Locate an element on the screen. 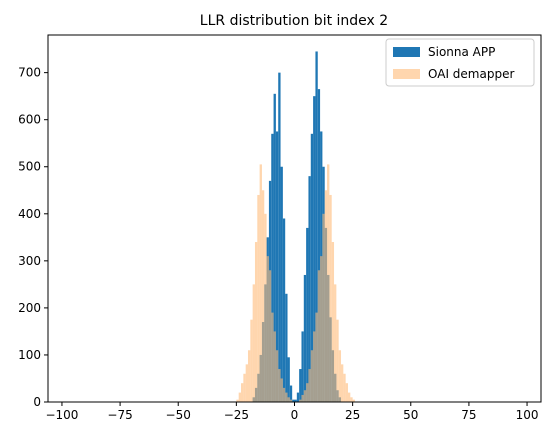 The height and width of the screenshot is (435, 552). y-tick-label: 100 is located at coordinates (29, 355).